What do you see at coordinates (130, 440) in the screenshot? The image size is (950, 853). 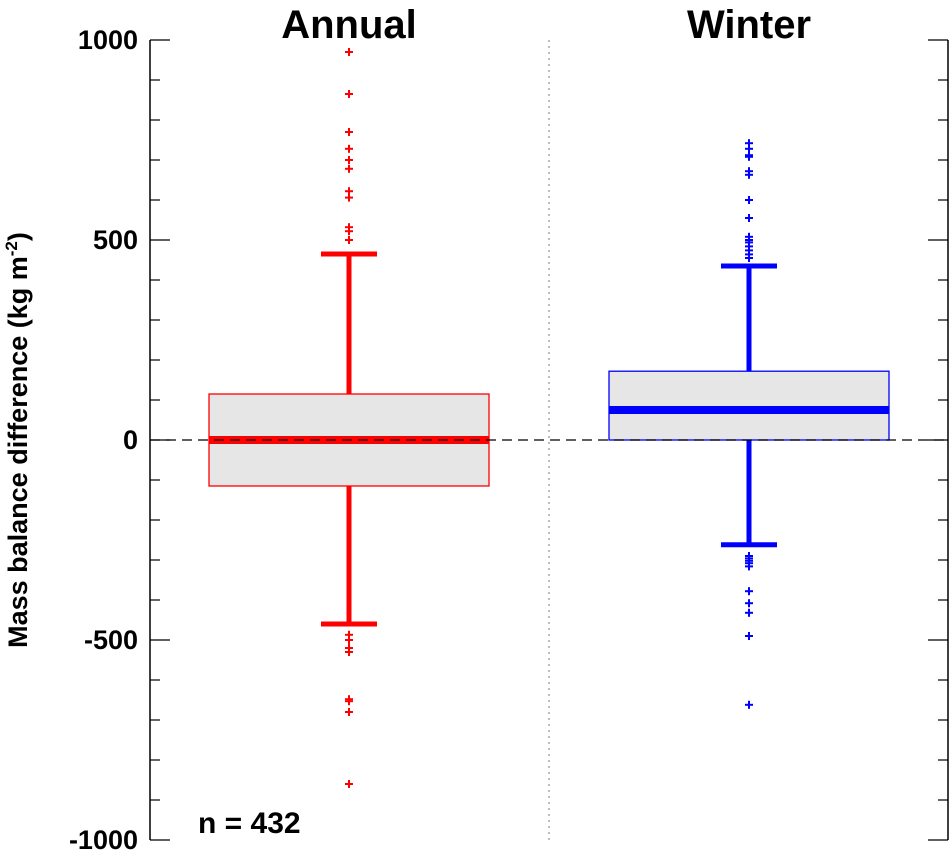 I see `y-tick-label: 0` at bounding box center [130, 440].